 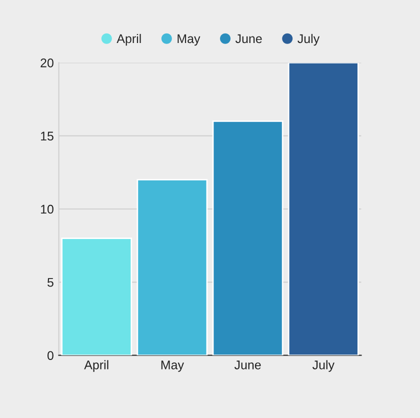 I want to click on legend-label: July, so click(x=309, y=40).